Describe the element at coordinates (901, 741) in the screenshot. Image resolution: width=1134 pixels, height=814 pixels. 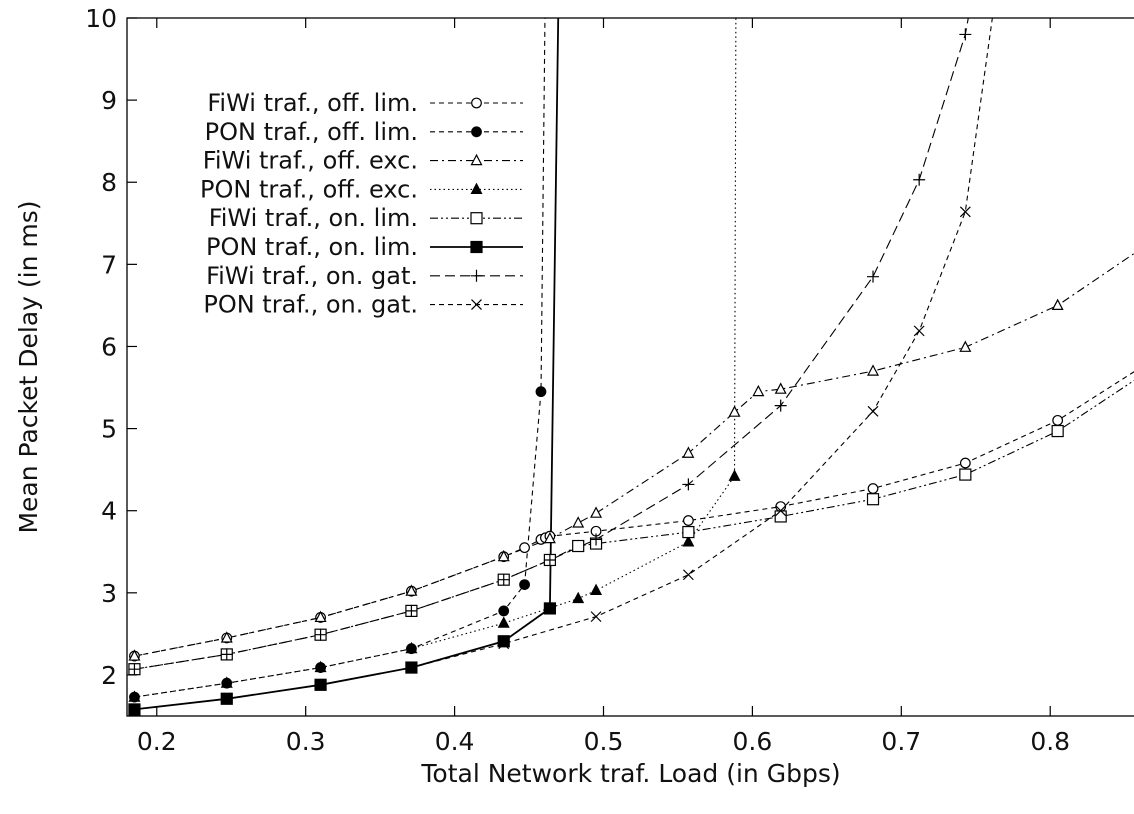
I see `x-tick-label: 0.7` at that location.